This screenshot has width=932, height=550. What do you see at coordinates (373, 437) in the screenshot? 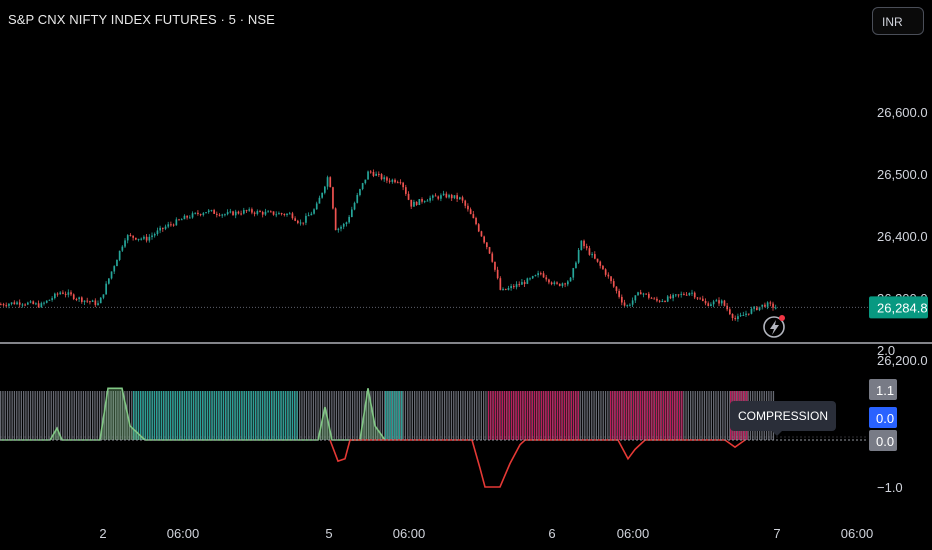
I see `indicator-lines` at bounding box center [373, 437].